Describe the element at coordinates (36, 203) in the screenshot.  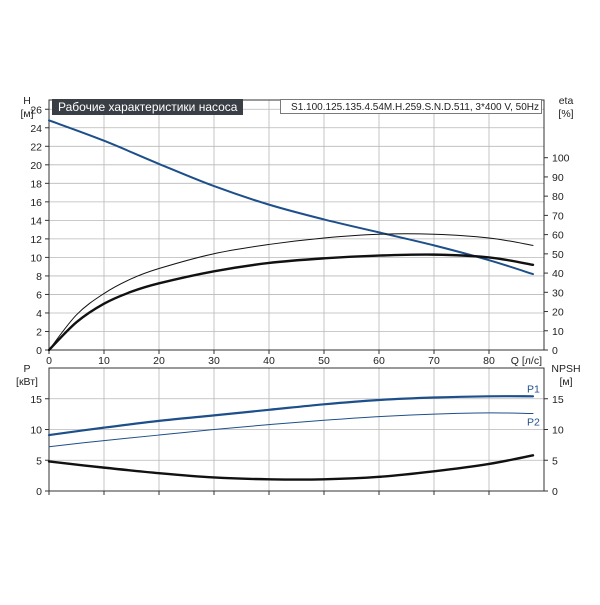
I see `head-efficiency-ytick-left-label: 16` at that location.